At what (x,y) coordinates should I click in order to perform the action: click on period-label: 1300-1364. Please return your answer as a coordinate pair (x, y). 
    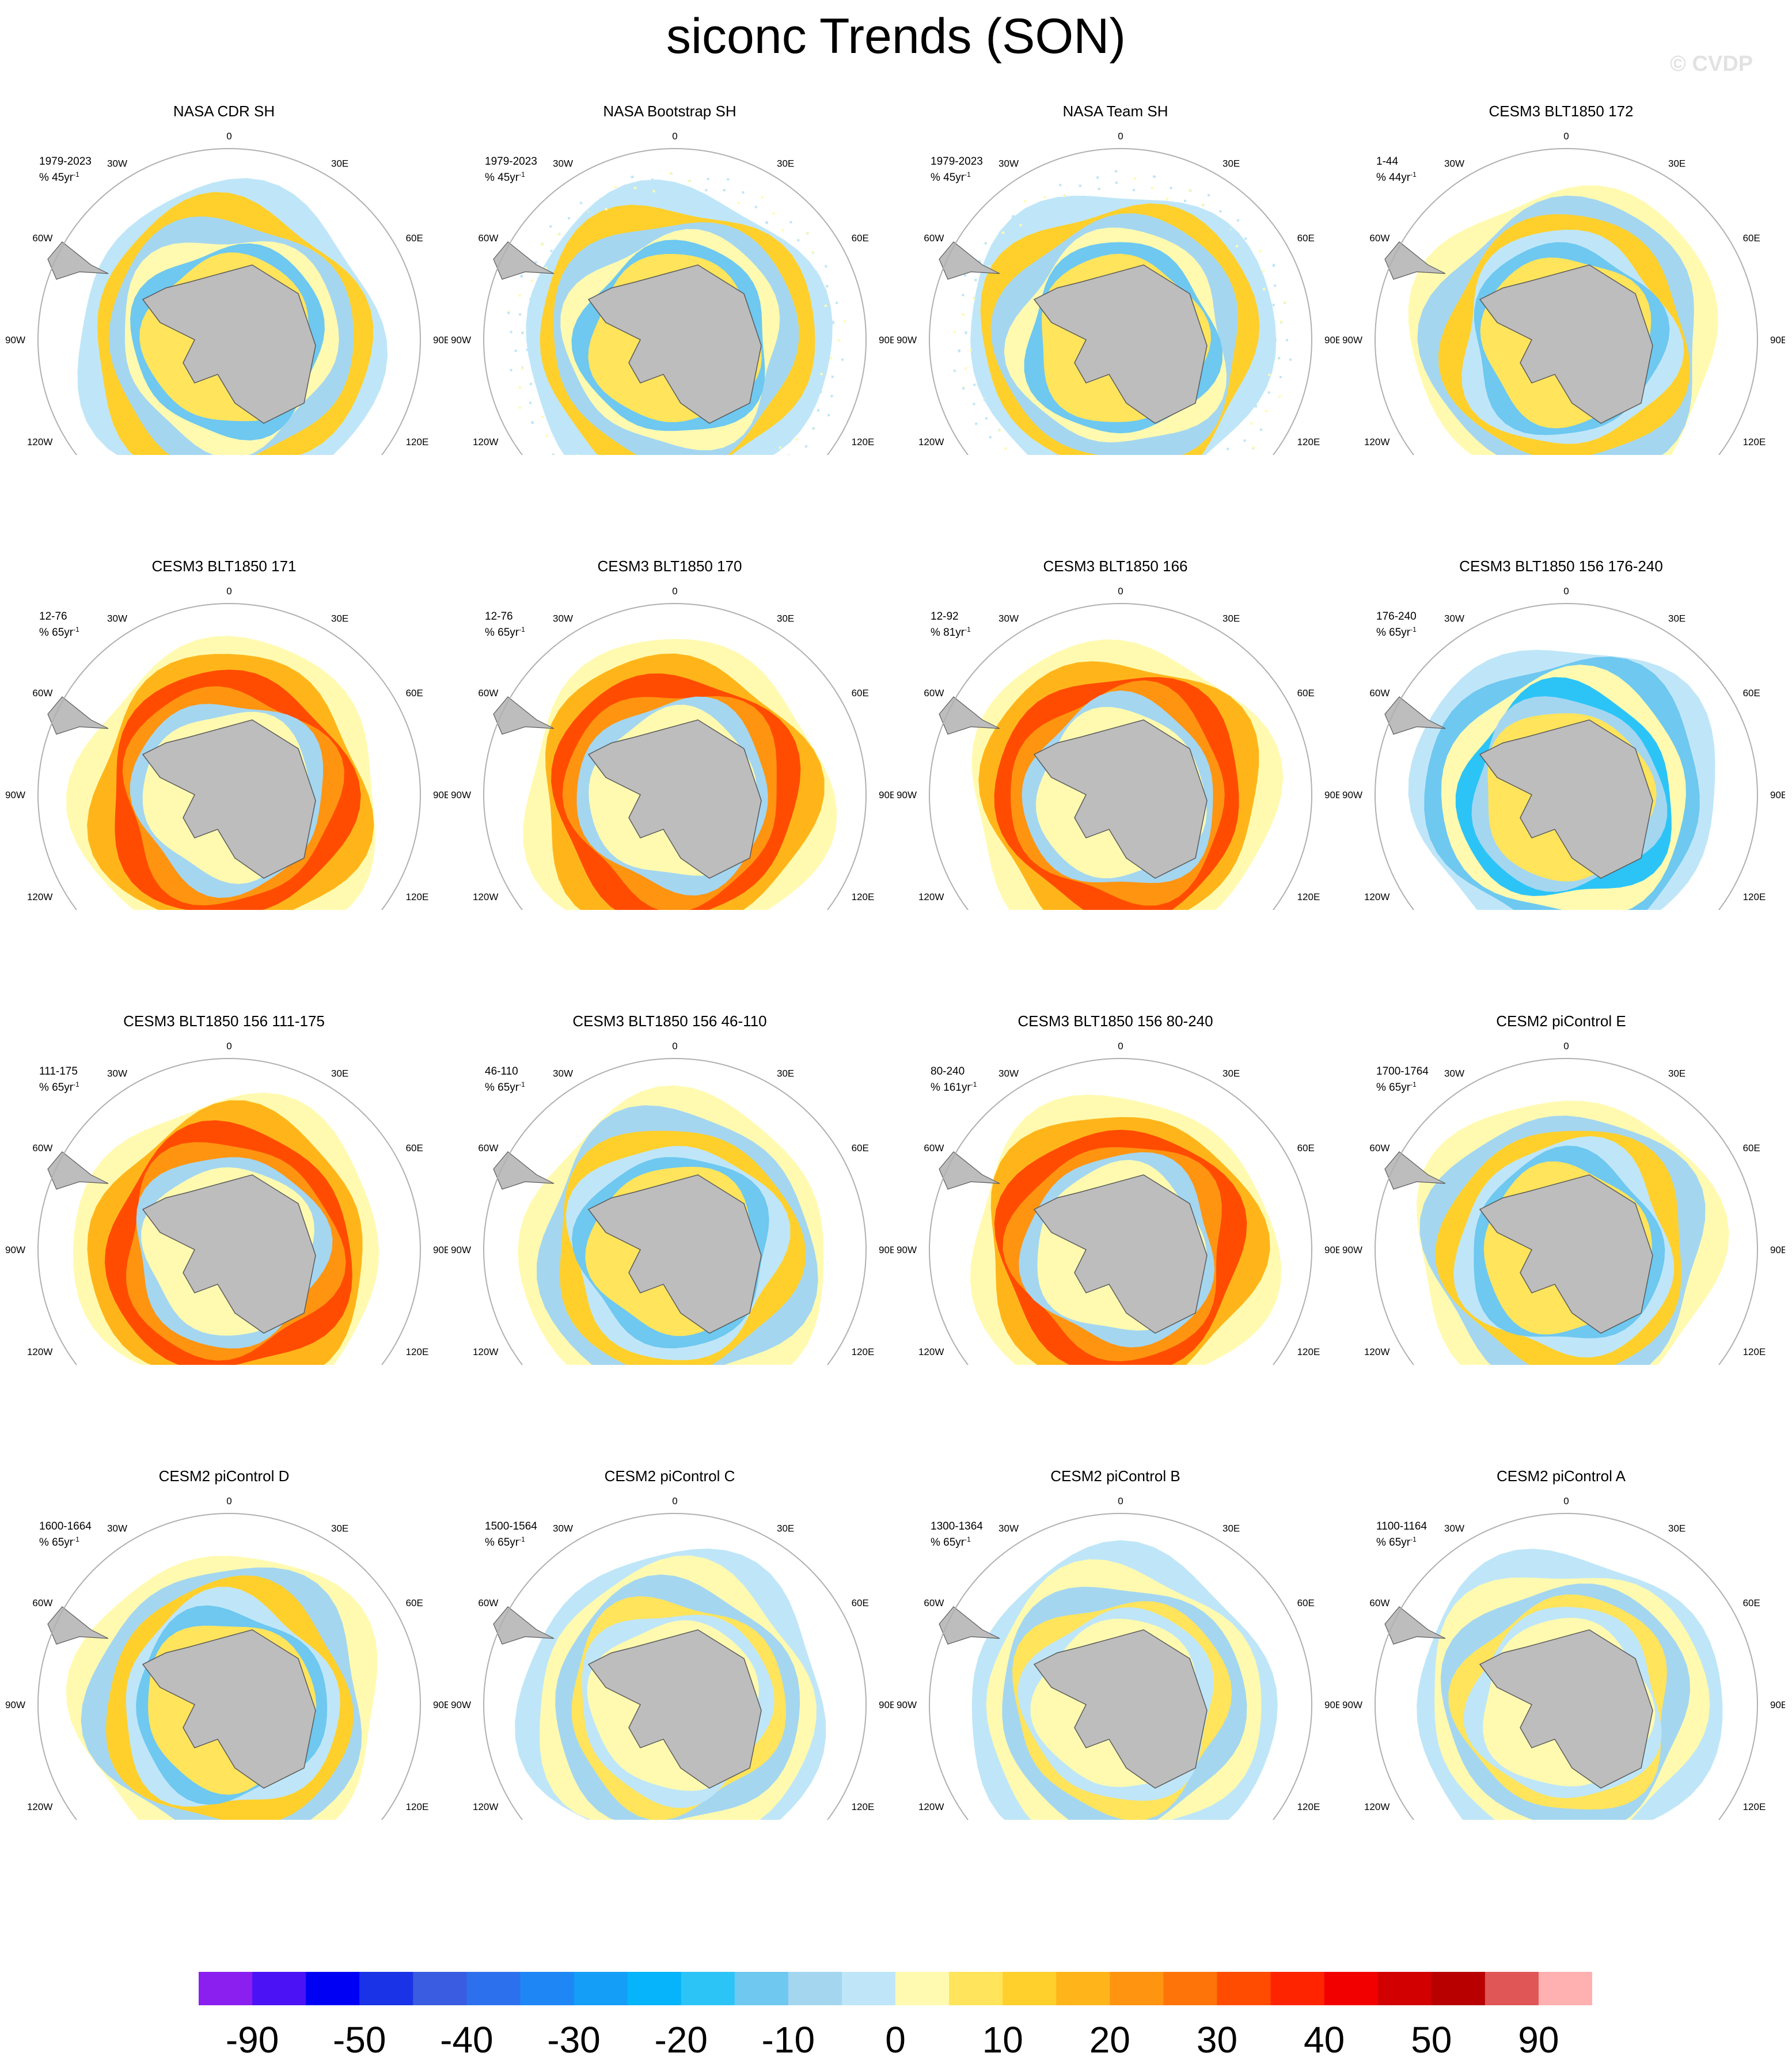
    Looking at the image, I should click on (957, 1526).